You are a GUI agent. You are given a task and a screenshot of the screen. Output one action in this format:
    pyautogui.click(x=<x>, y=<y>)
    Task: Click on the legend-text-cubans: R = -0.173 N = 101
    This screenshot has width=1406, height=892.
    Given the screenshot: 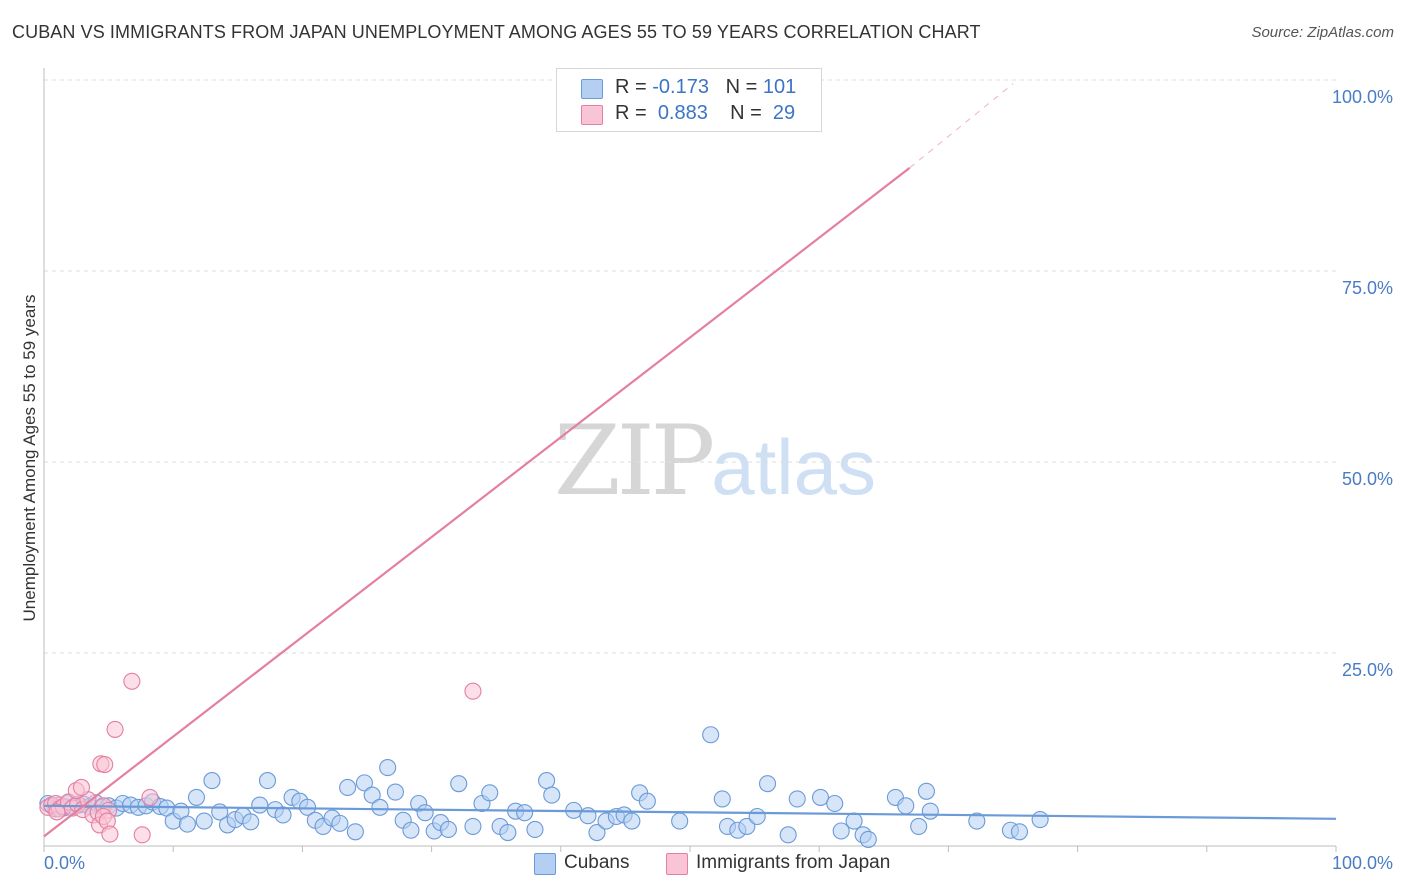 What is the action you would take?
    pyautogui.click(x=705, y=87)
    